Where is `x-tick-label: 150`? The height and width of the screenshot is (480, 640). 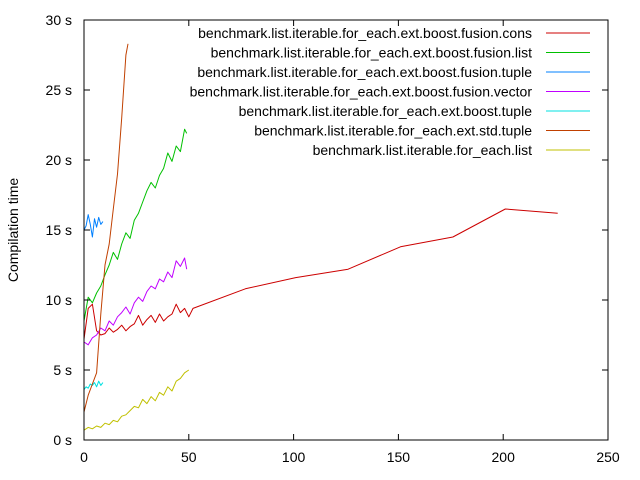 x-tick-label: 150 is located at coordinates (399, 457).